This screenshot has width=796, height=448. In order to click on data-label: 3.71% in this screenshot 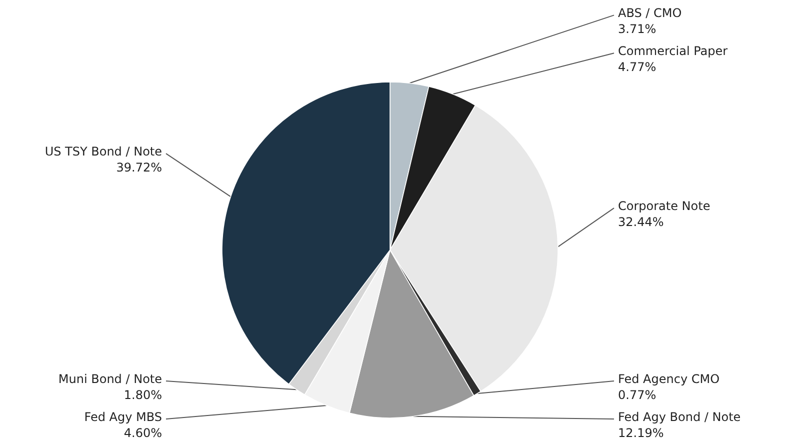, I will do `click(637, 29)`.